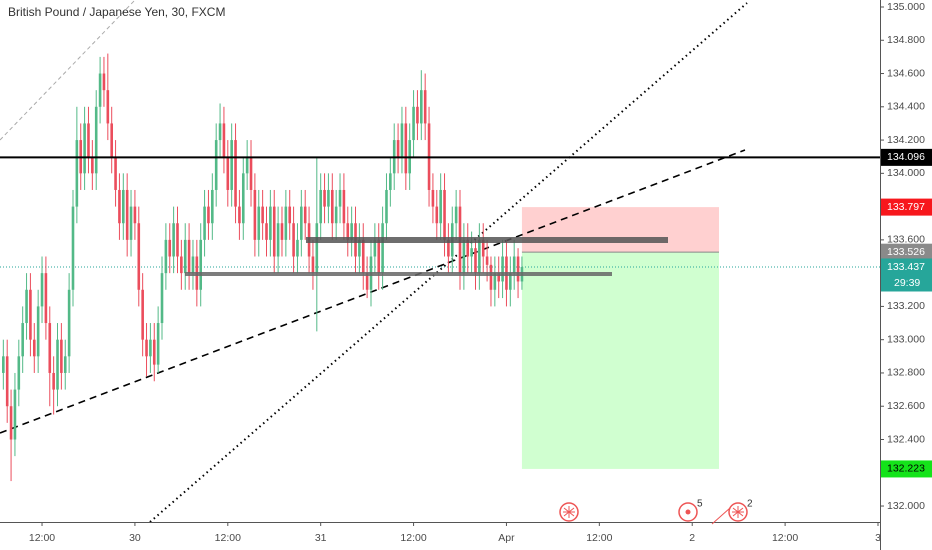  What do you see at coordinates (906, 140) in the screenshot?
I see `y-tick-label: 134.200` at bounding box center [906, 140].